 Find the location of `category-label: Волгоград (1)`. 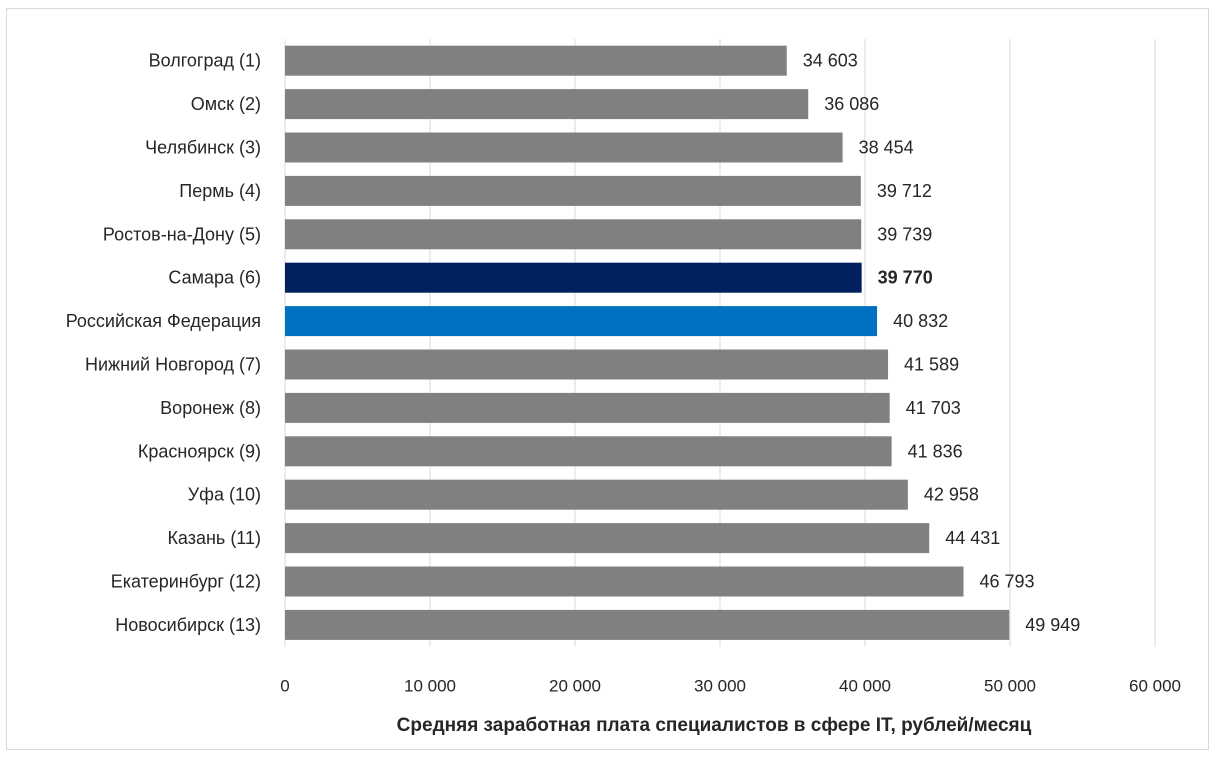

category-label: Волгоград (1) is located at coordinates (205, 61).